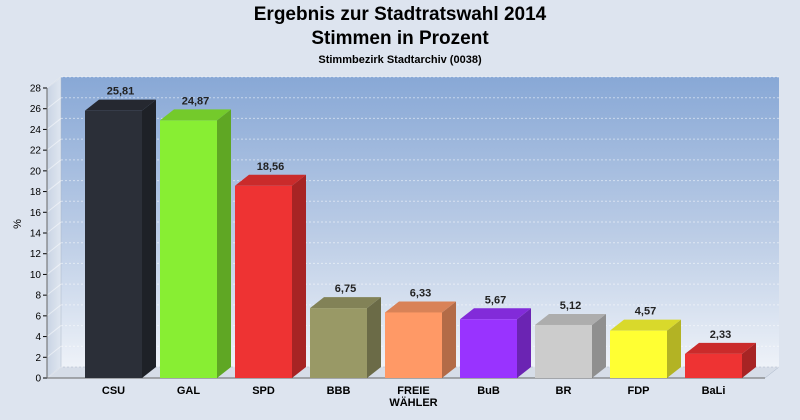 The image size is (800, 420). What do you see at coordinates (113, 391) in the screenshot?
I see `x-tick-label: CSU` at bounding box center [113, 391].